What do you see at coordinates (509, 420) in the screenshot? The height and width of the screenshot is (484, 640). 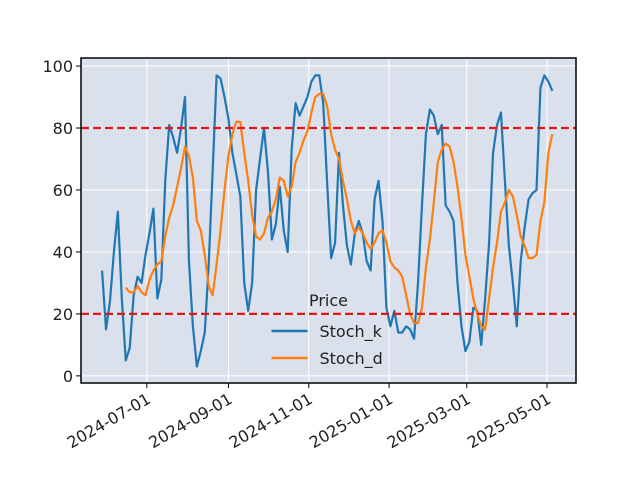 I see `x-tick-label: 2025-05-01` at bounding box center [509, 420].